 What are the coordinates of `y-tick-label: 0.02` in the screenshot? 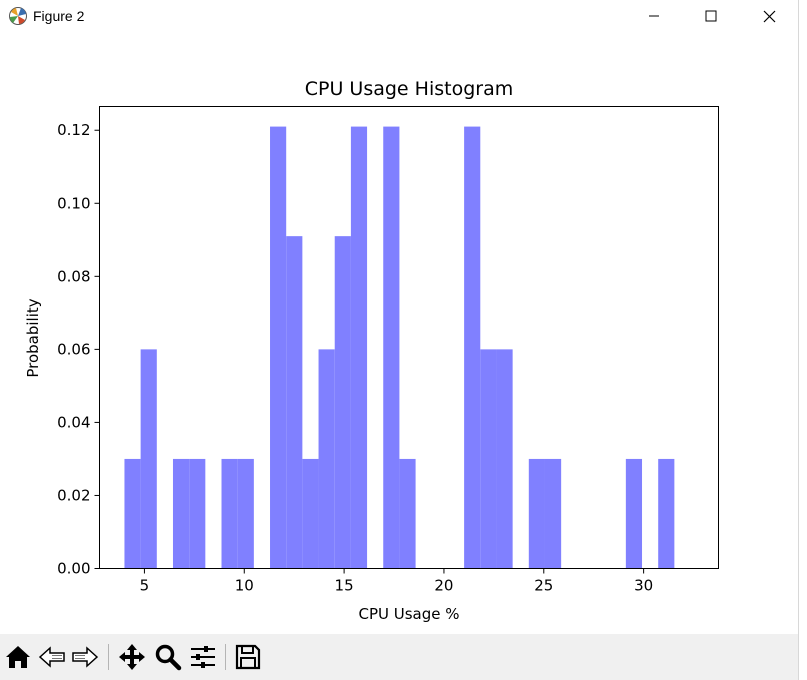 It's located at (73, 495).